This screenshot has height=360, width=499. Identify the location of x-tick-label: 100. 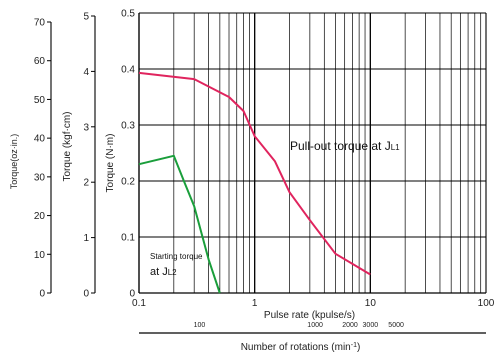
(486, 303).